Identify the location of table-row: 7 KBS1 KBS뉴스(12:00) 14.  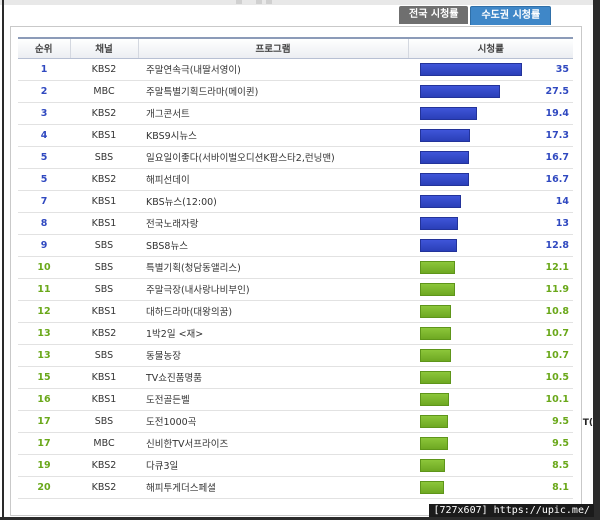
(295, 201).